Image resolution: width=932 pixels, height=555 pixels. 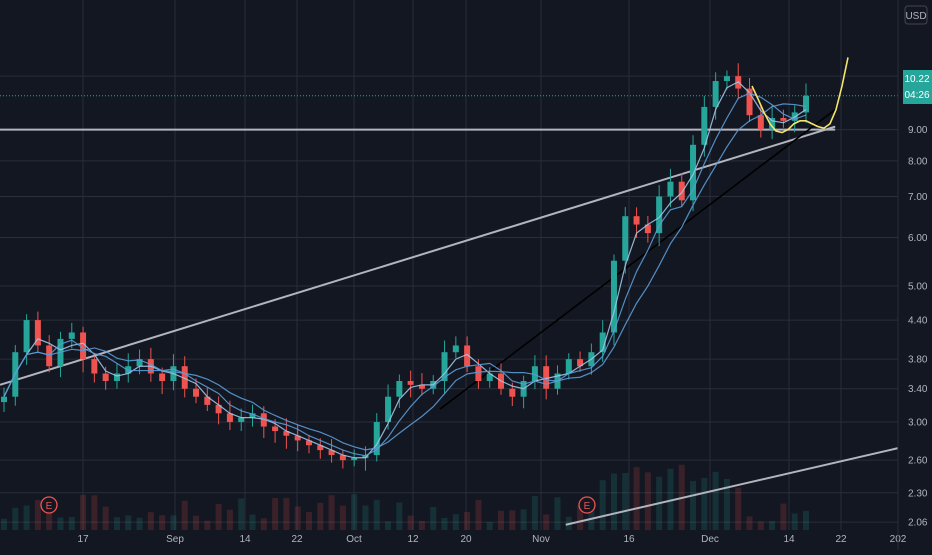 What do you see at coordinates (918, 389) in the screenshot?
I see `y-tick-label: 3.40` at bounding box center [918, 389].